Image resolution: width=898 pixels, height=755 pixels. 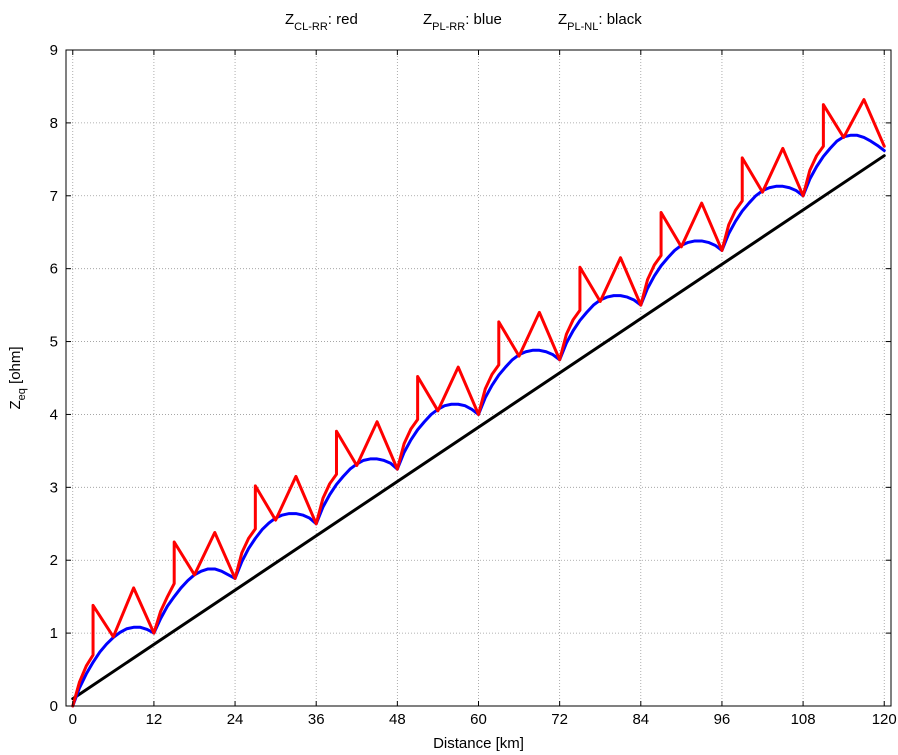 I want to click on y-tick-label: 2, so click(x=54, y=560).